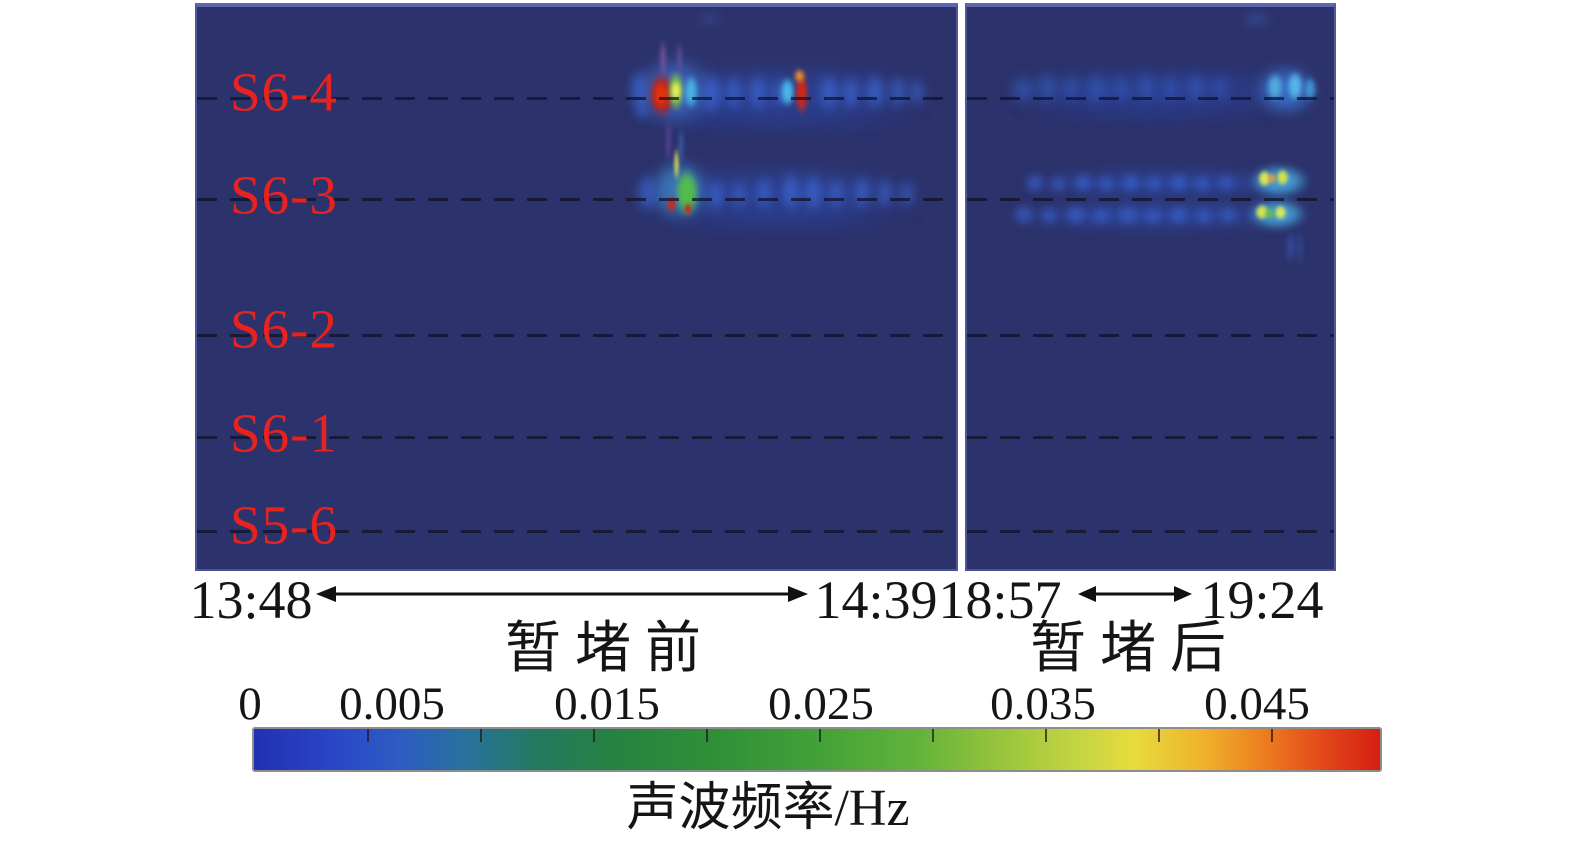  I want to click on colorbar, so click(817, 749).